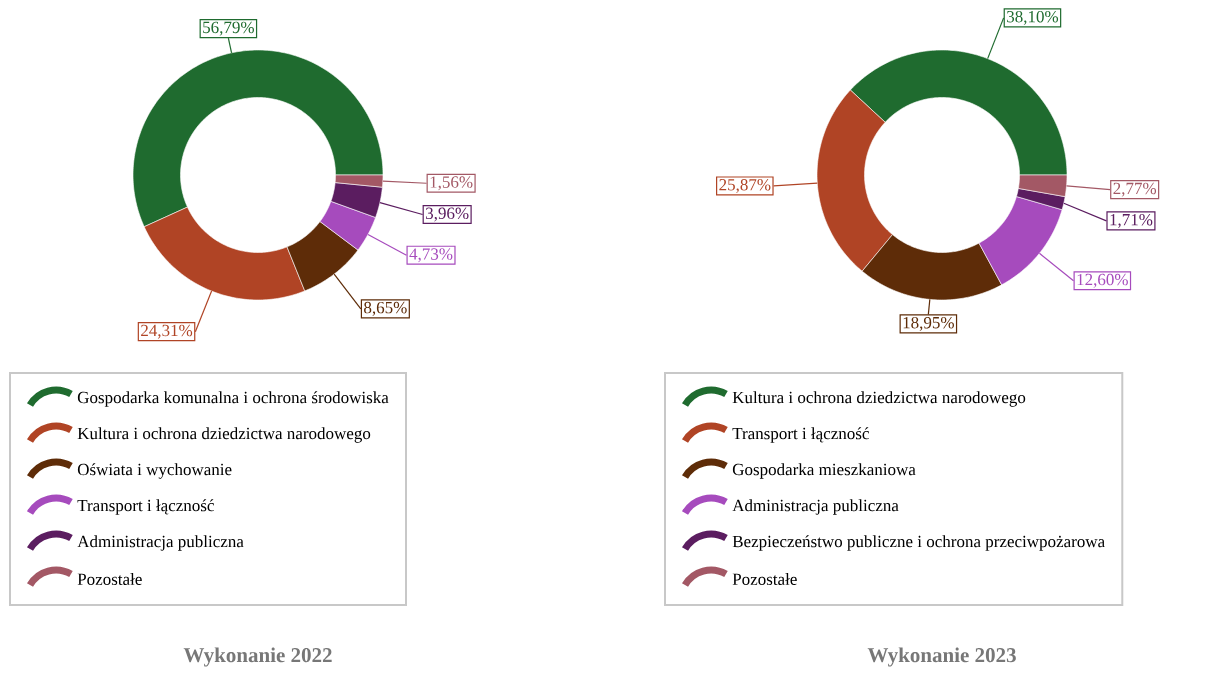 This screenshot has width=1220, height=673. Describe the element at coordinates (918, 543) in the screenshot. I see `legend-label: Bezpieczeństwo publiczne i ochrona przeciwpożarowa` at that location.